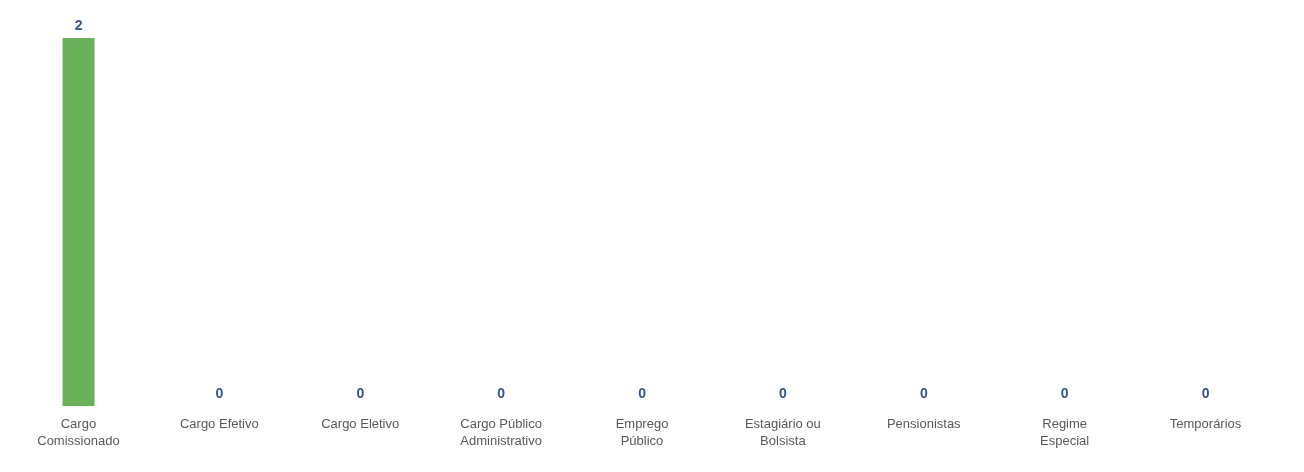 This screenshot has width=1304, height=472. What do you see at coordinates (78, 25) in the screenshot?
I see `data-label: 2` at bounding box center [78, 25].